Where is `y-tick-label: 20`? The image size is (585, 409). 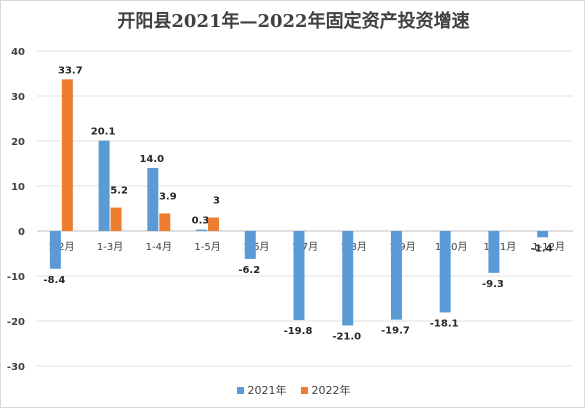
y-tick-label: 20 is located at coordinates (18, 142).